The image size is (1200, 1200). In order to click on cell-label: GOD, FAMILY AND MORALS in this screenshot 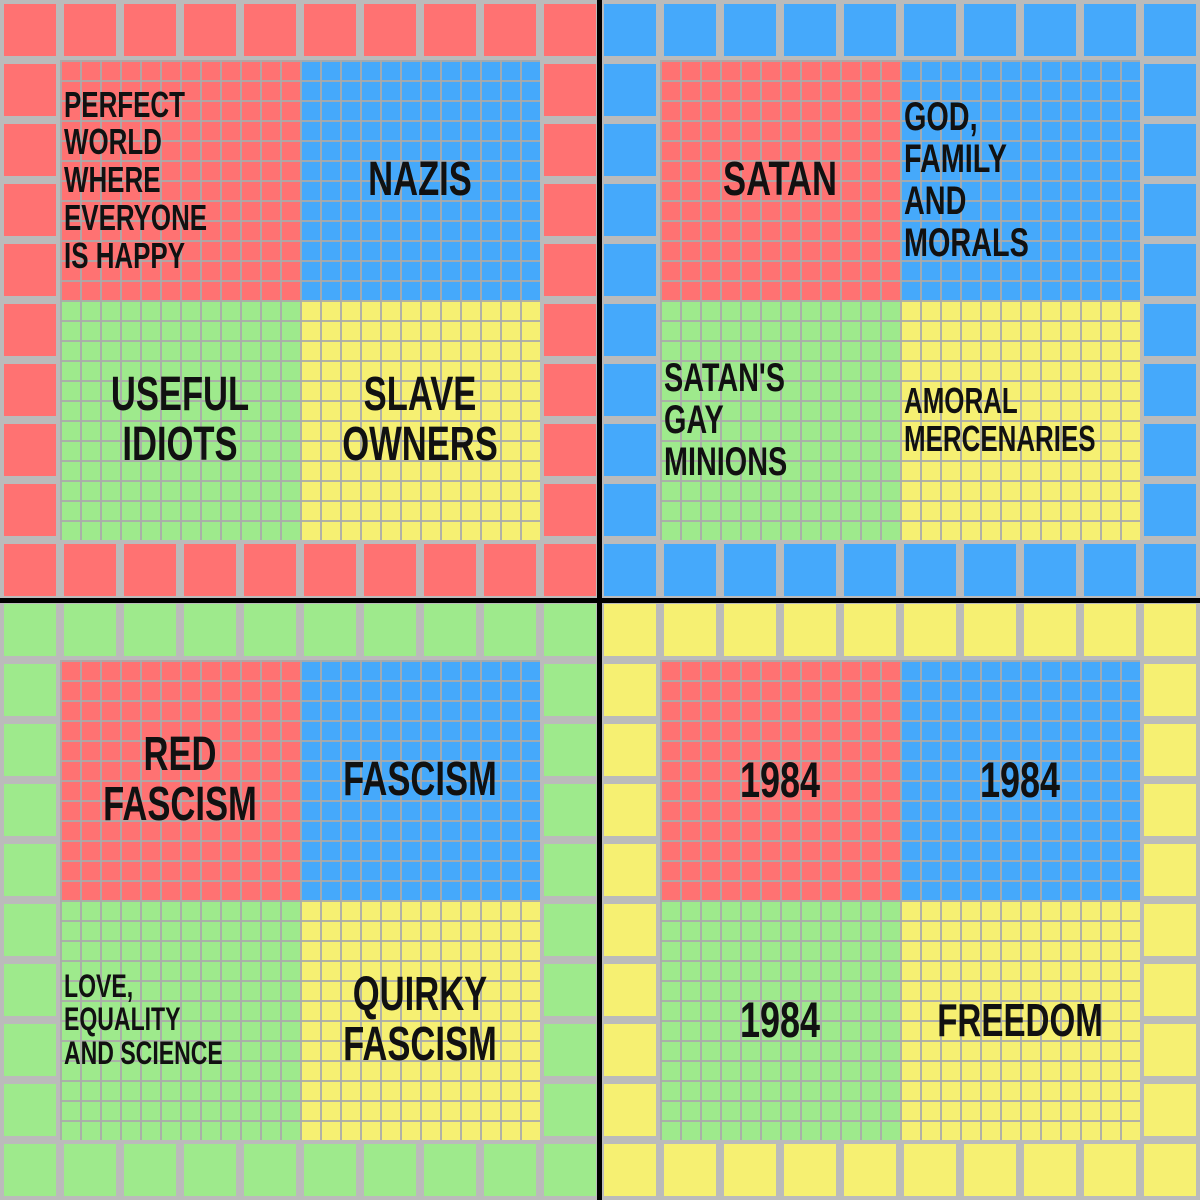, I will do `click(966, 180)`.